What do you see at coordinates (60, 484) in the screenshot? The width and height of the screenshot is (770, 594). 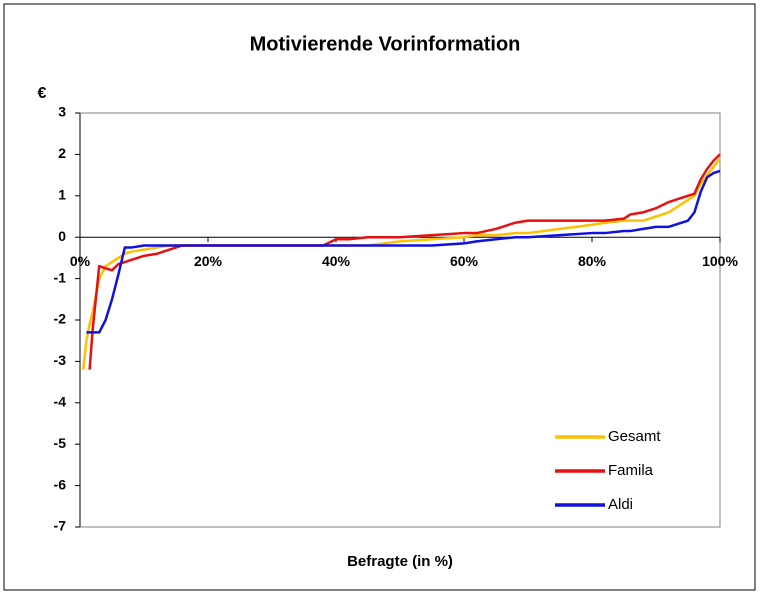 I see `y-tick-label: -6` at bounding box center [60, 484].